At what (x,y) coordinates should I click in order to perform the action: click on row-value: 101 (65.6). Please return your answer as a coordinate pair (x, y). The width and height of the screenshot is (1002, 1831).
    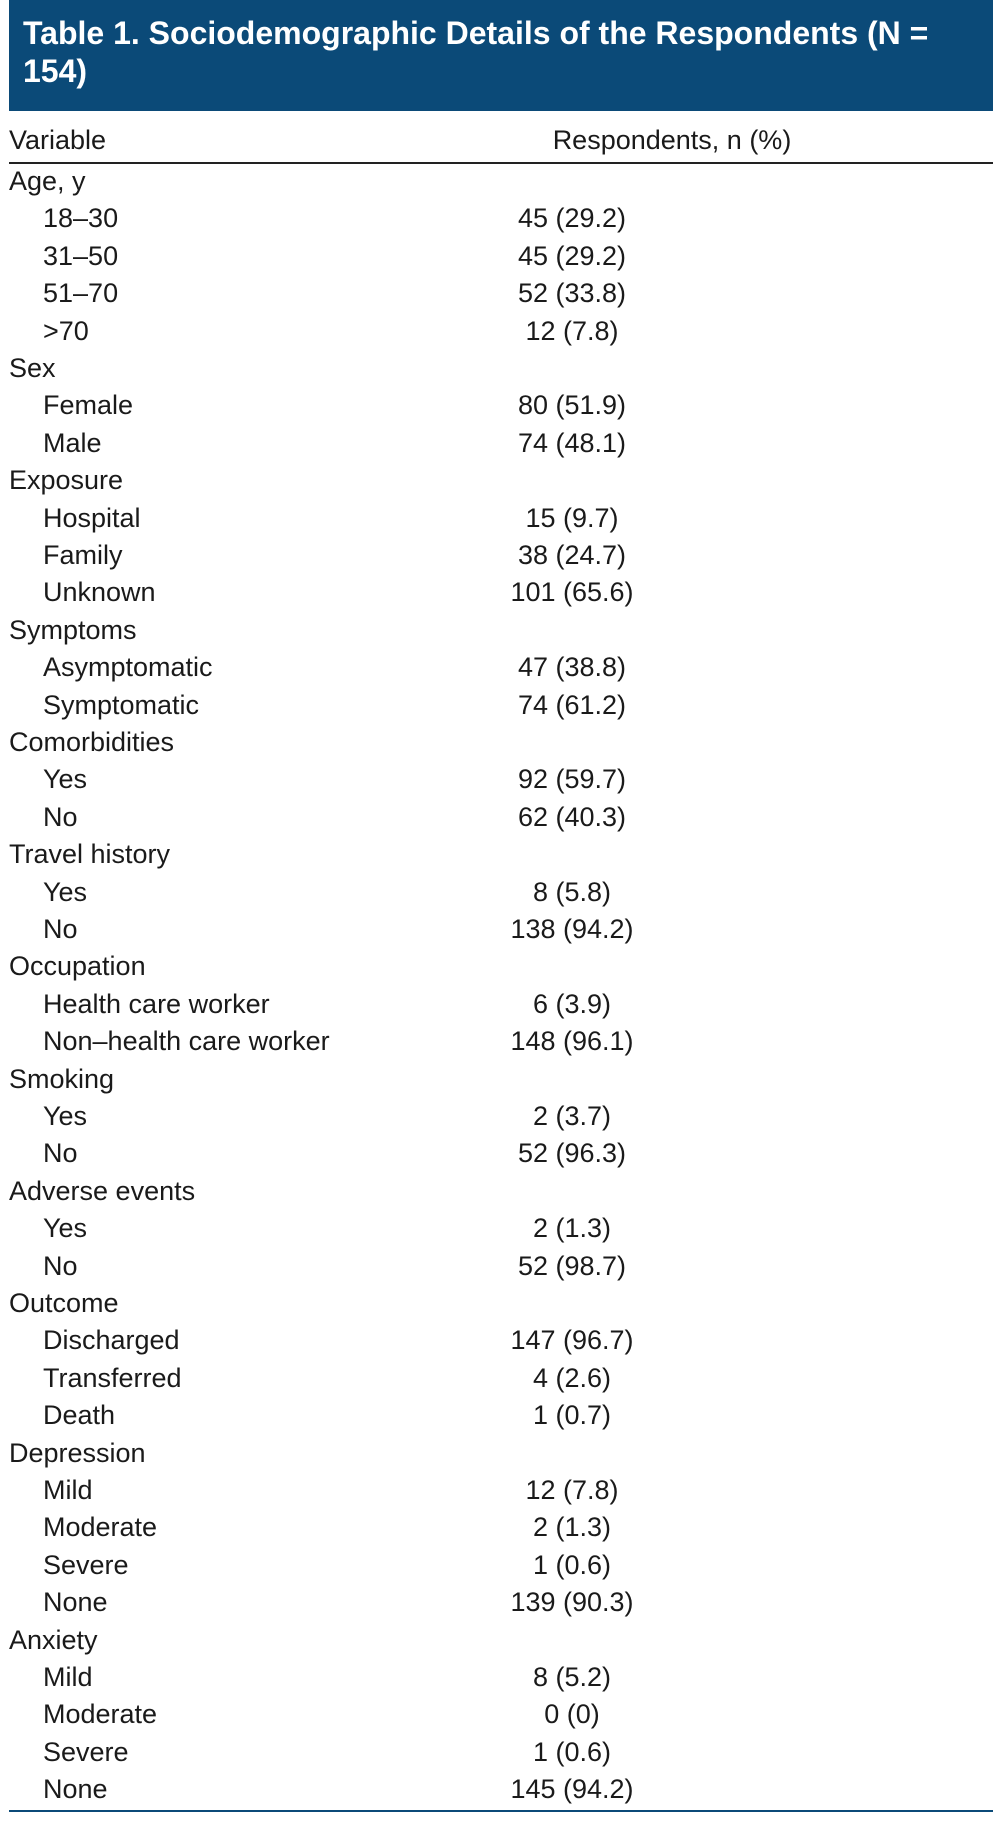
    Looking at the image, I should click on (572, 592).